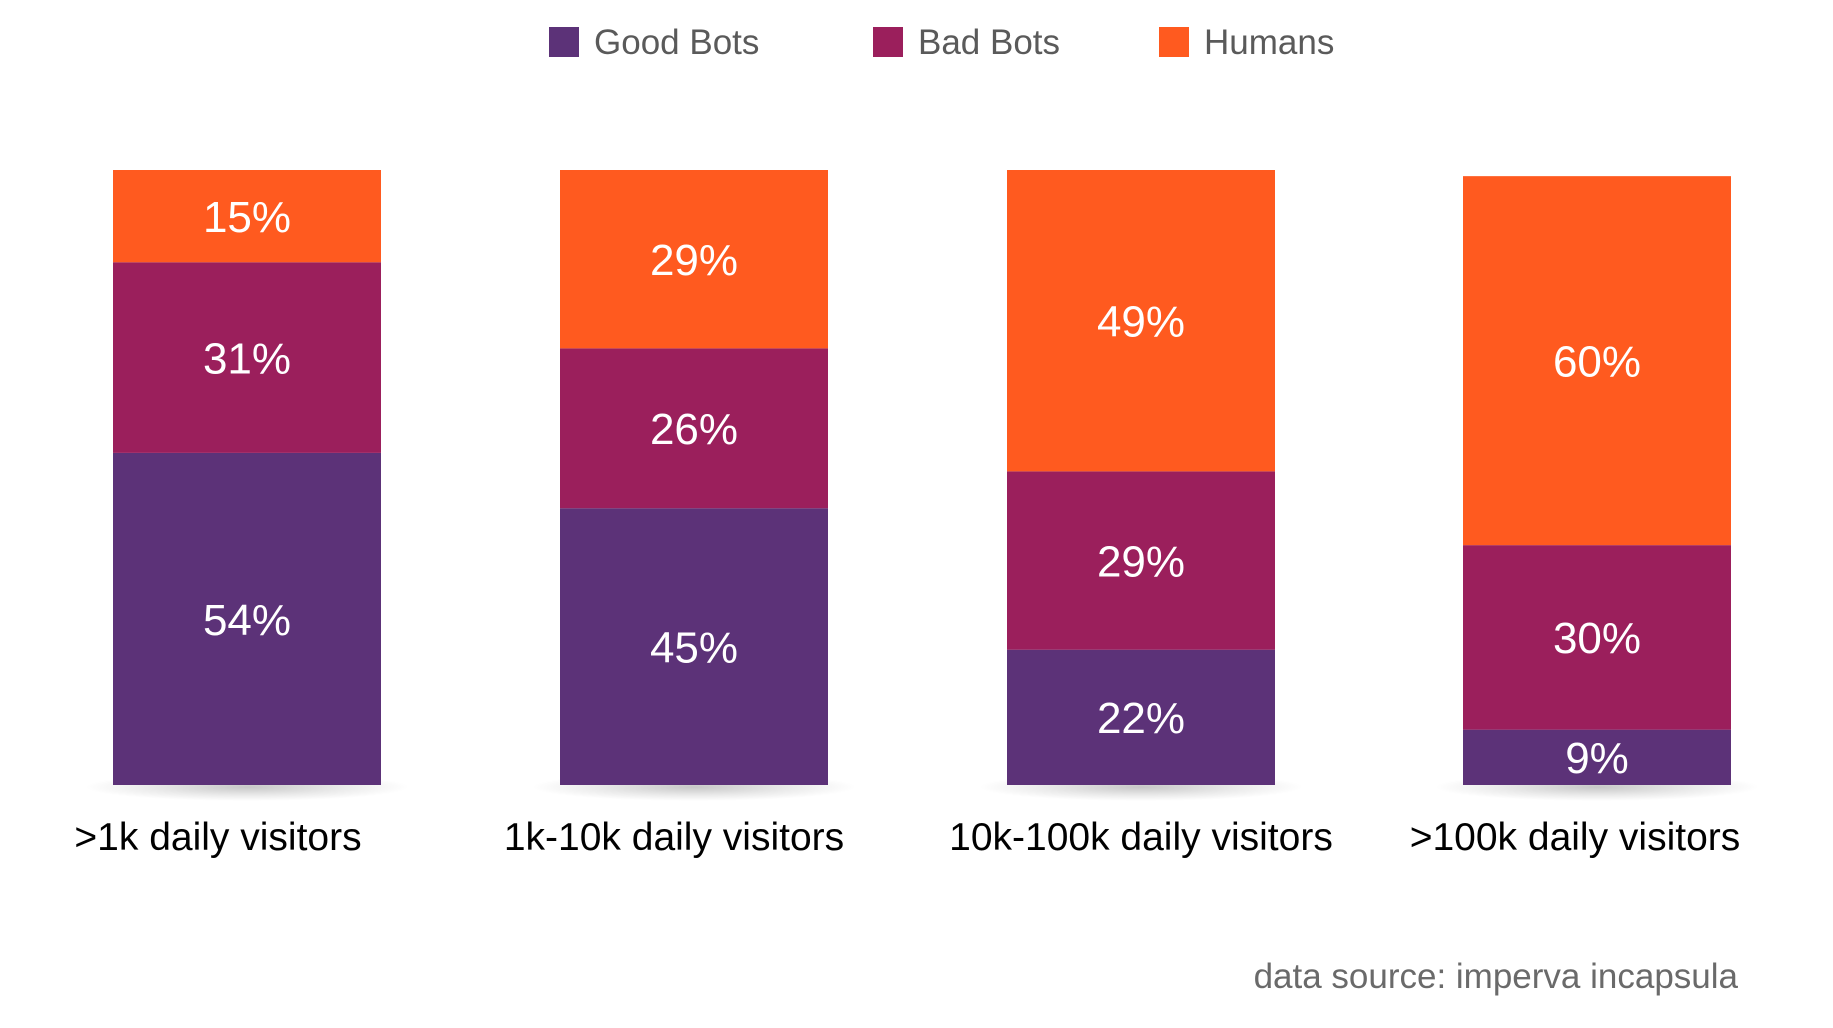  What do you see at coordinates (674, 837) in the screenshot?
I see `category-label-1: 1k-10k daily visitors` at bounding box center [674, 837].